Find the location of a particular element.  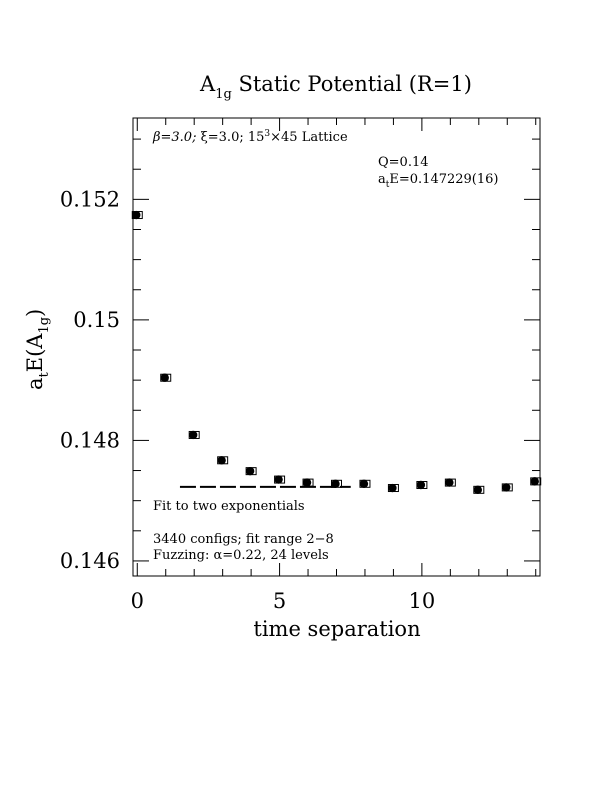

x-tick-label: 10 is located at coordinates (422, 601).